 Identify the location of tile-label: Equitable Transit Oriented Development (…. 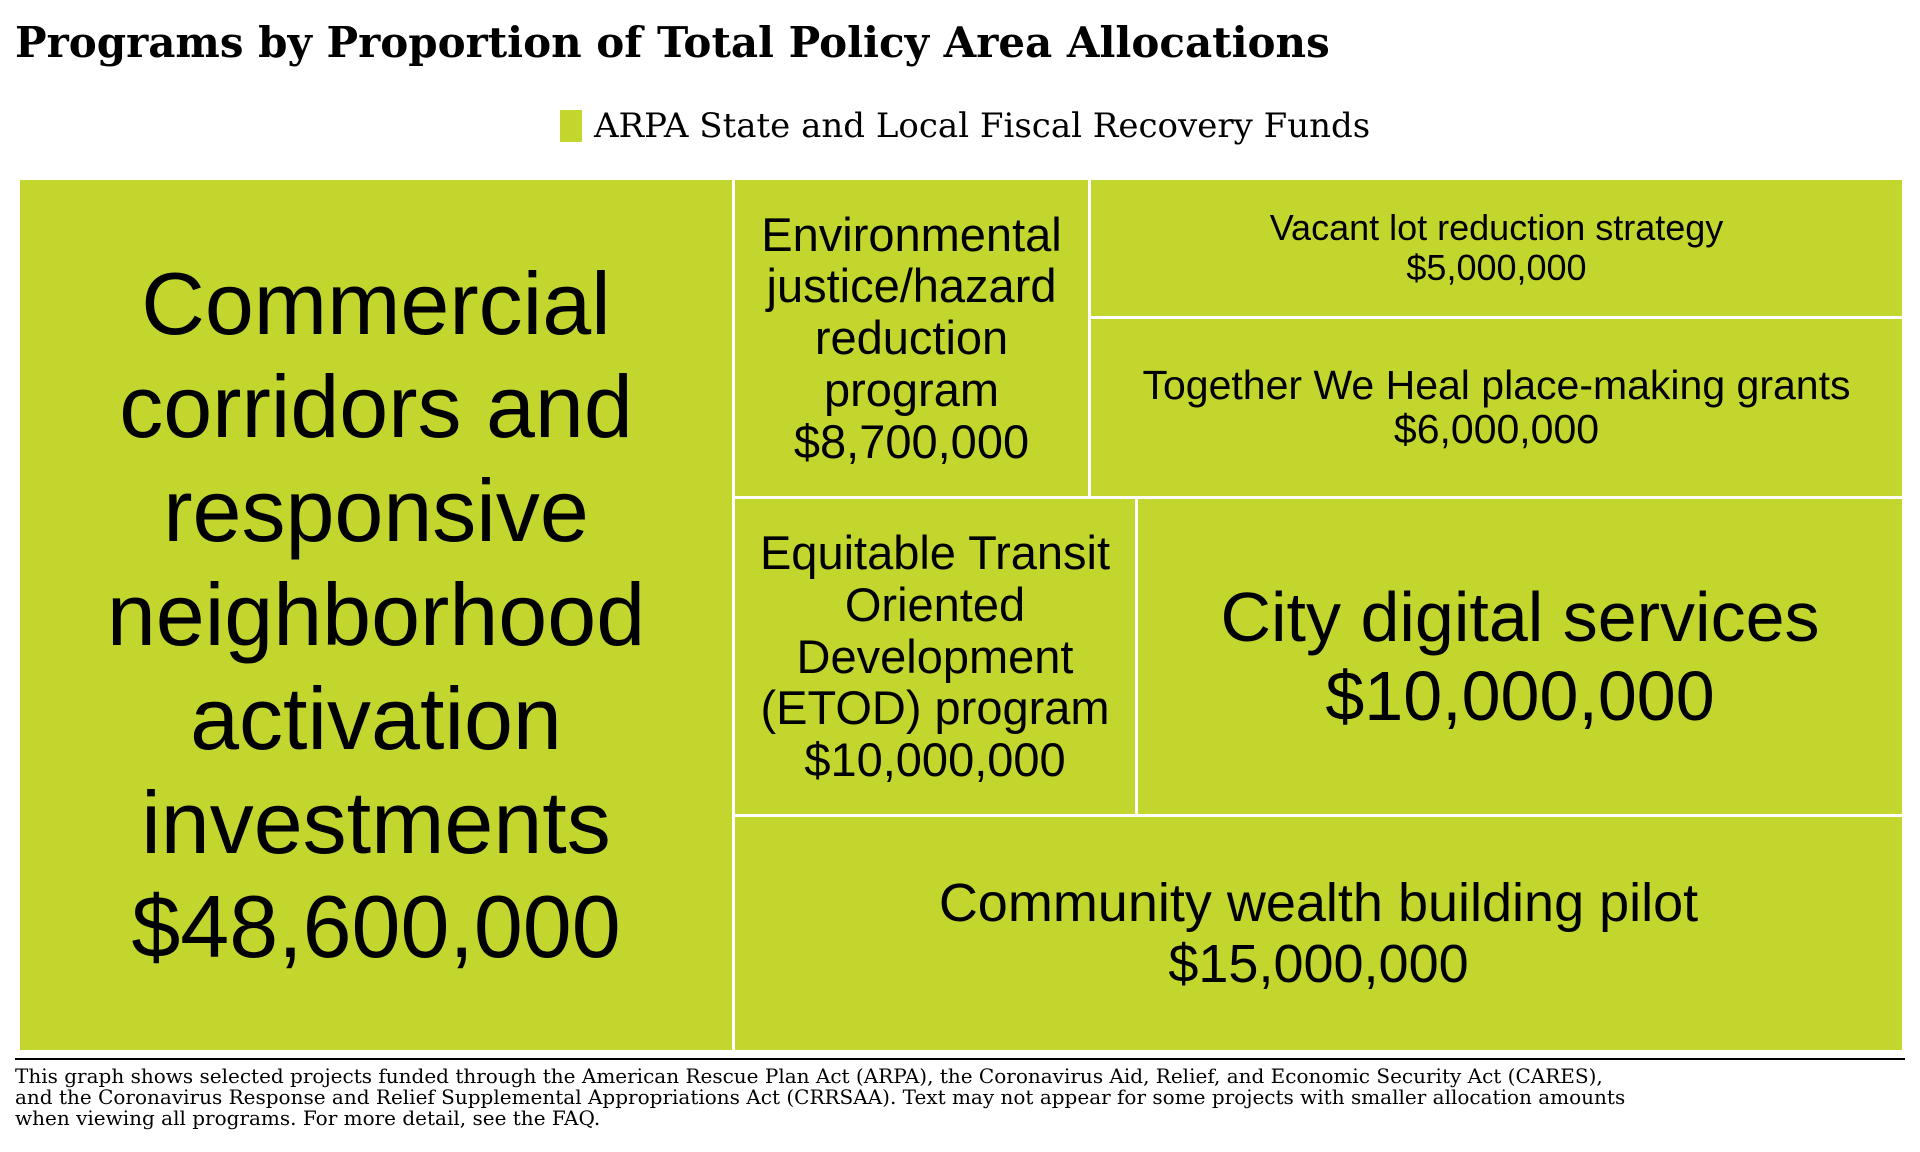
(935, 630).